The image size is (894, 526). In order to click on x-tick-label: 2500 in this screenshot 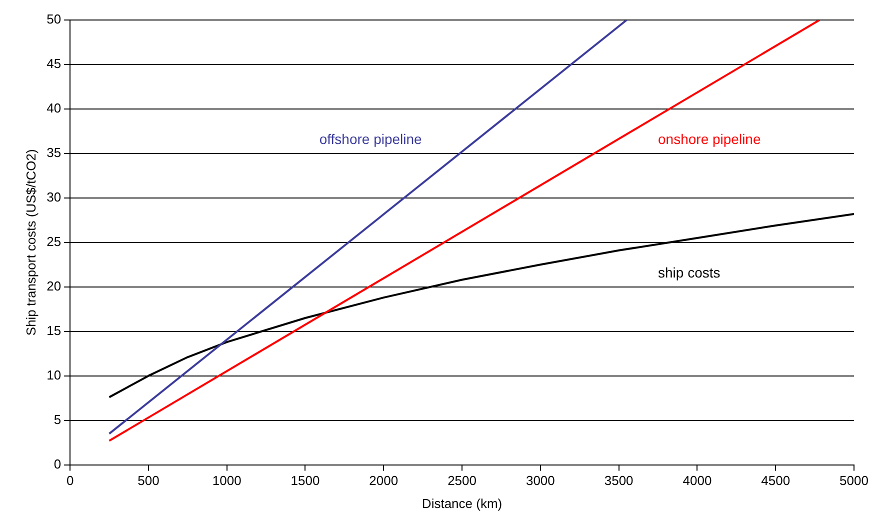, I will do `click(462, 480)`.